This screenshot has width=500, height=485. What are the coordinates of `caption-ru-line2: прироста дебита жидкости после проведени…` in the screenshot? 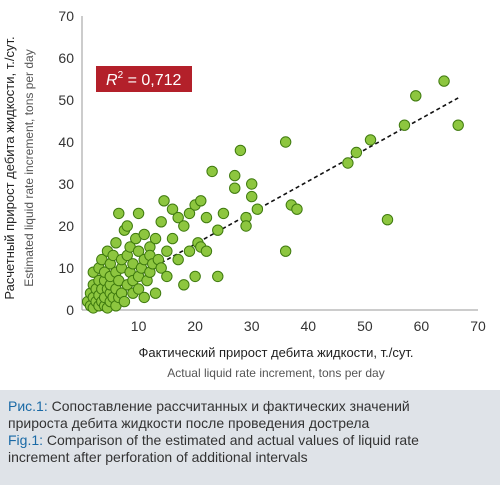 It's located at (189, 423).